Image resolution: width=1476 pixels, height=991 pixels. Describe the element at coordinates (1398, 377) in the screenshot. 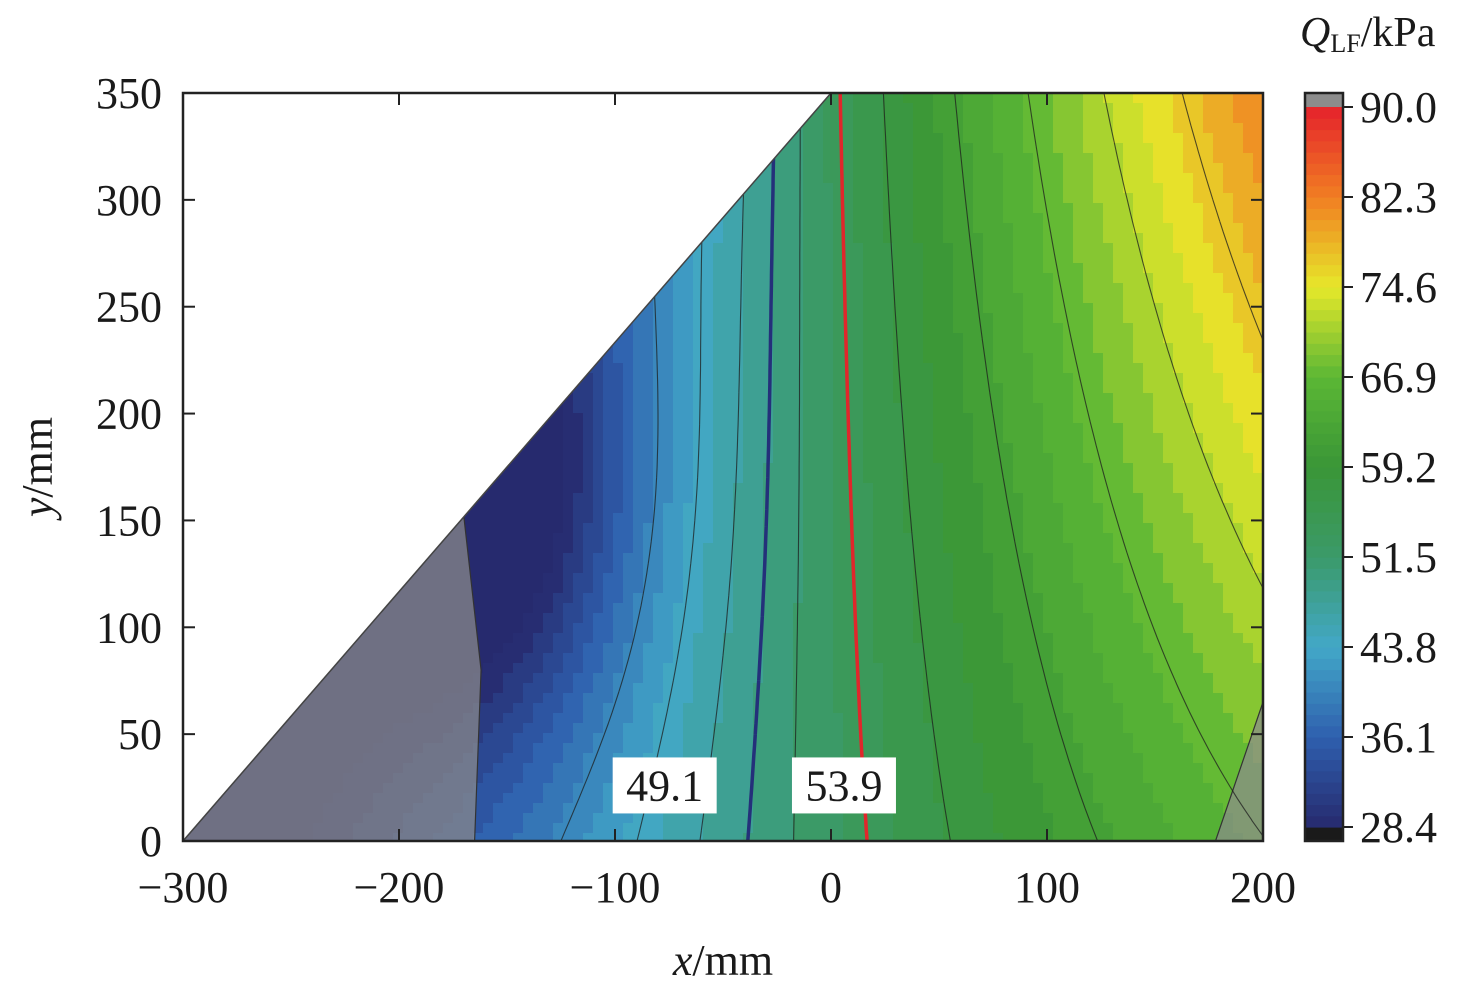

I see `colorbar-tick-label: 66.9` at that location.